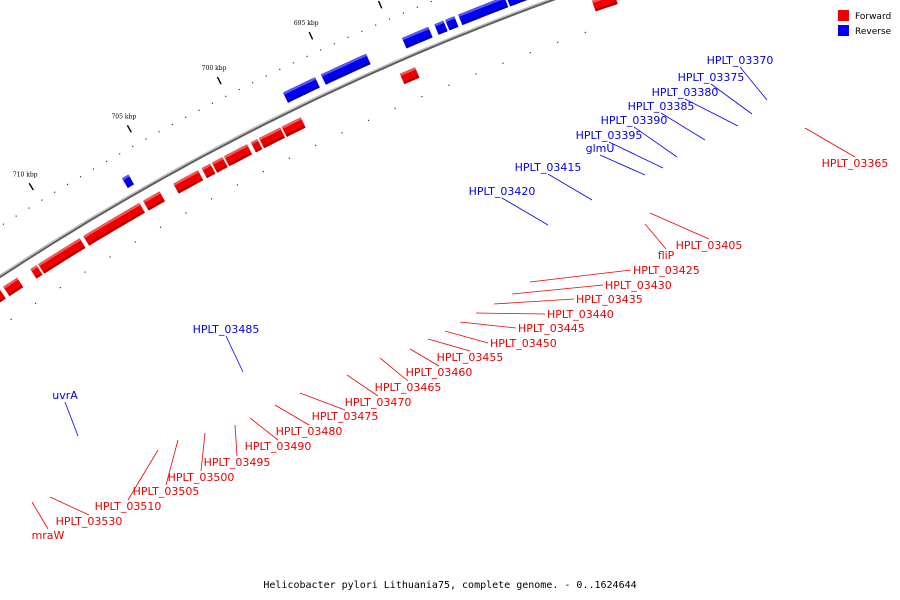  I want to click on gene-name: mraW, so click(48, 535).